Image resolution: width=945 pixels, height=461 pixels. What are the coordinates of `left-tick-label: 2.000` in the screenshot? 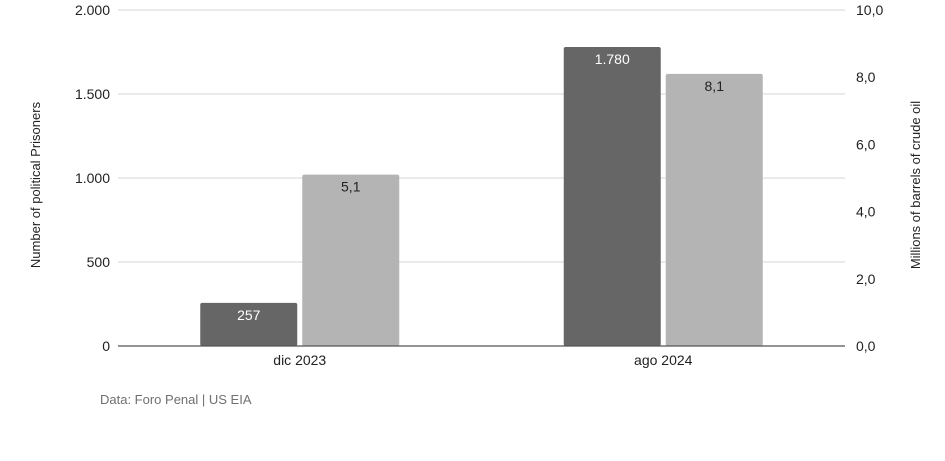 It's located at (92, 10).